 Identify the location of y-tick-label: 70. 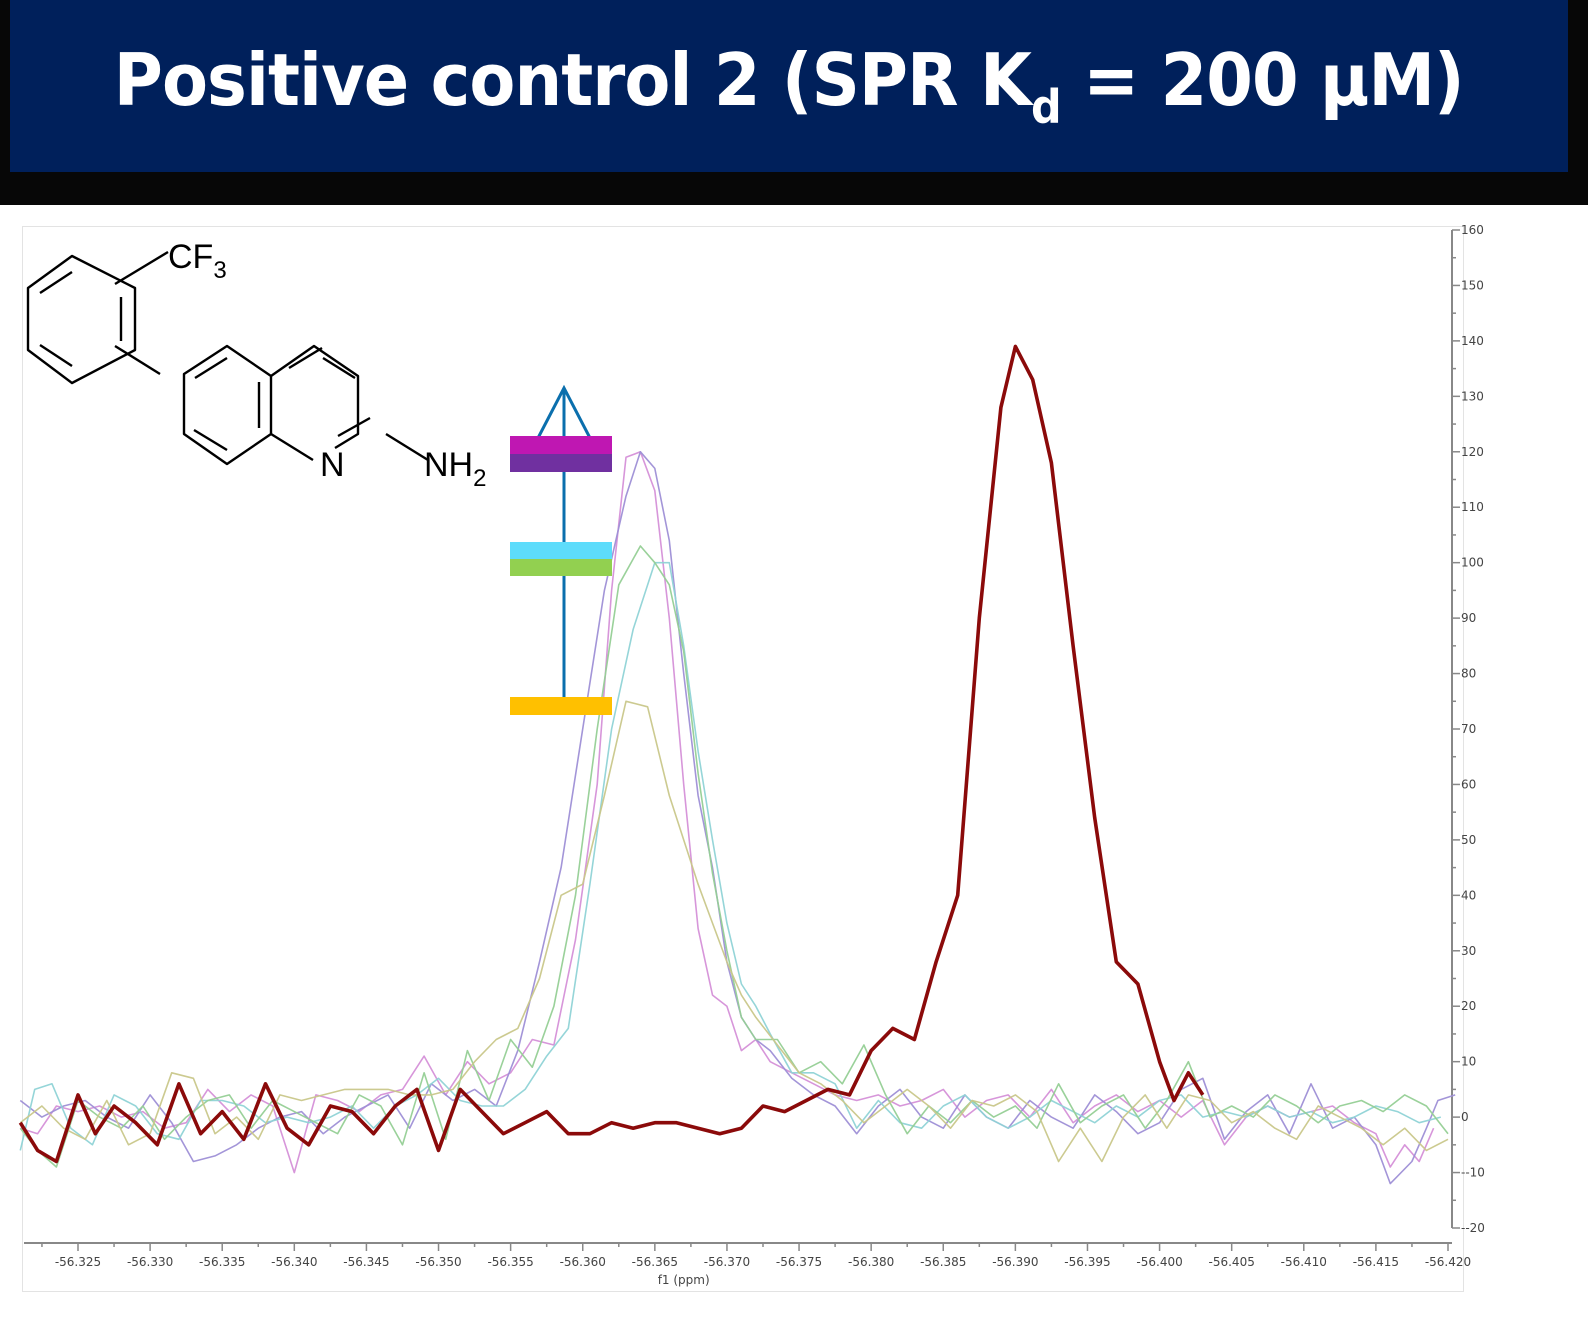
(1468, 729).